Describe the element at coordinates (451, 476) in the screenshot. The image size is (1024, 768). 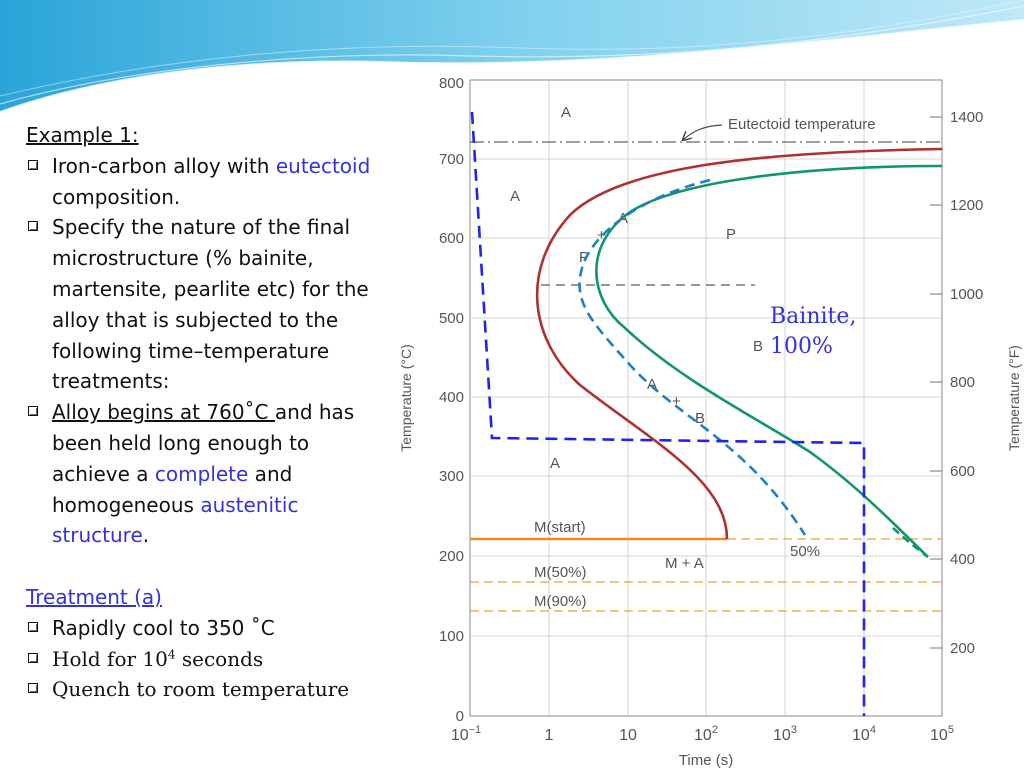
I see `y-tick-label: 300` at that location.